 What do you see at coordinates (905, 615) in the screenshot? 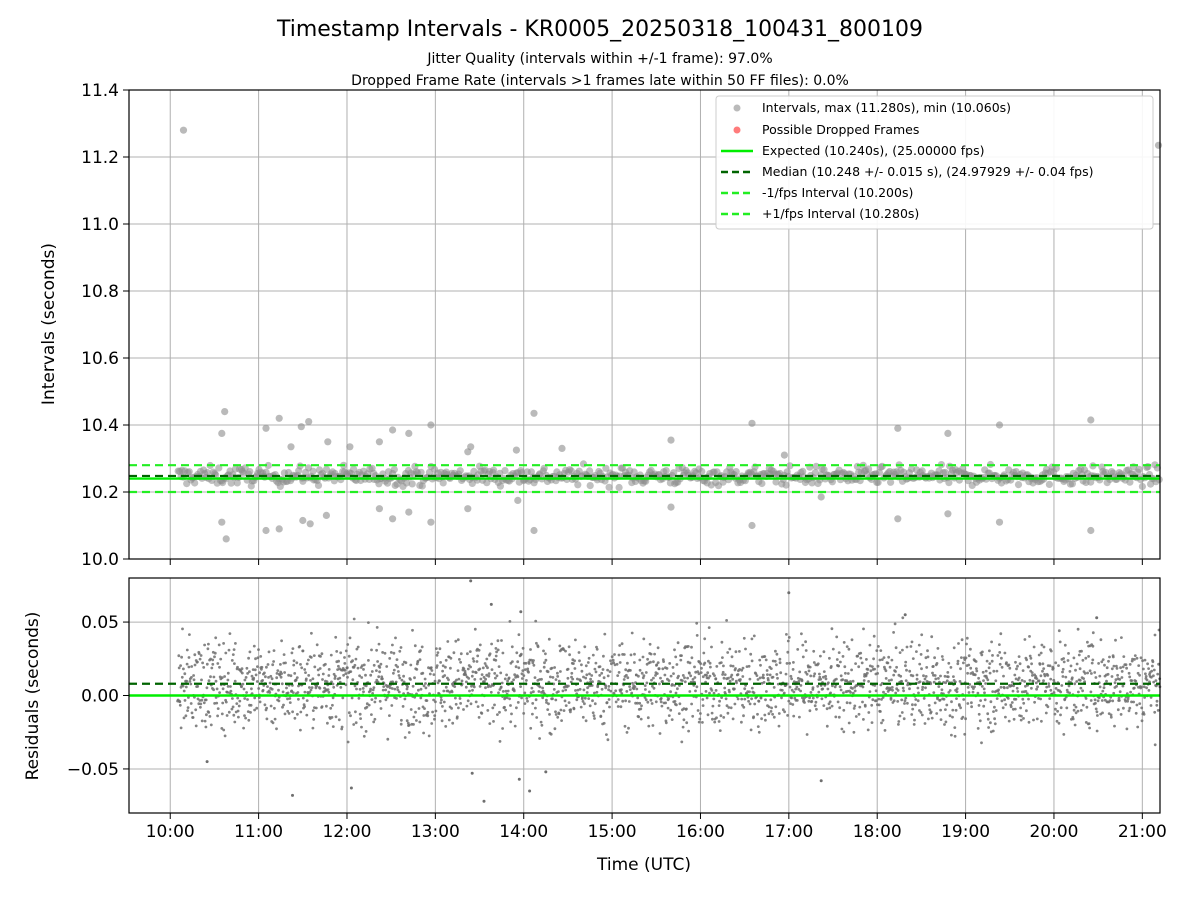
I see `residual-outlier-point` at bounding box center [905, 615].